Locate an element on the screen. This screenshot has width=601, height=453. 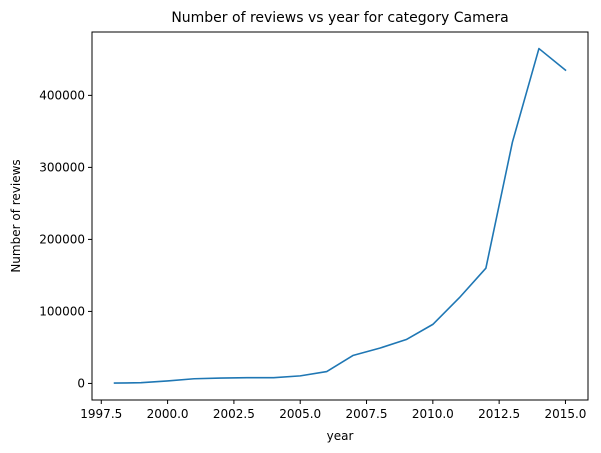
x-tick-label: 2007.5 is located at coordinates (367, 414).